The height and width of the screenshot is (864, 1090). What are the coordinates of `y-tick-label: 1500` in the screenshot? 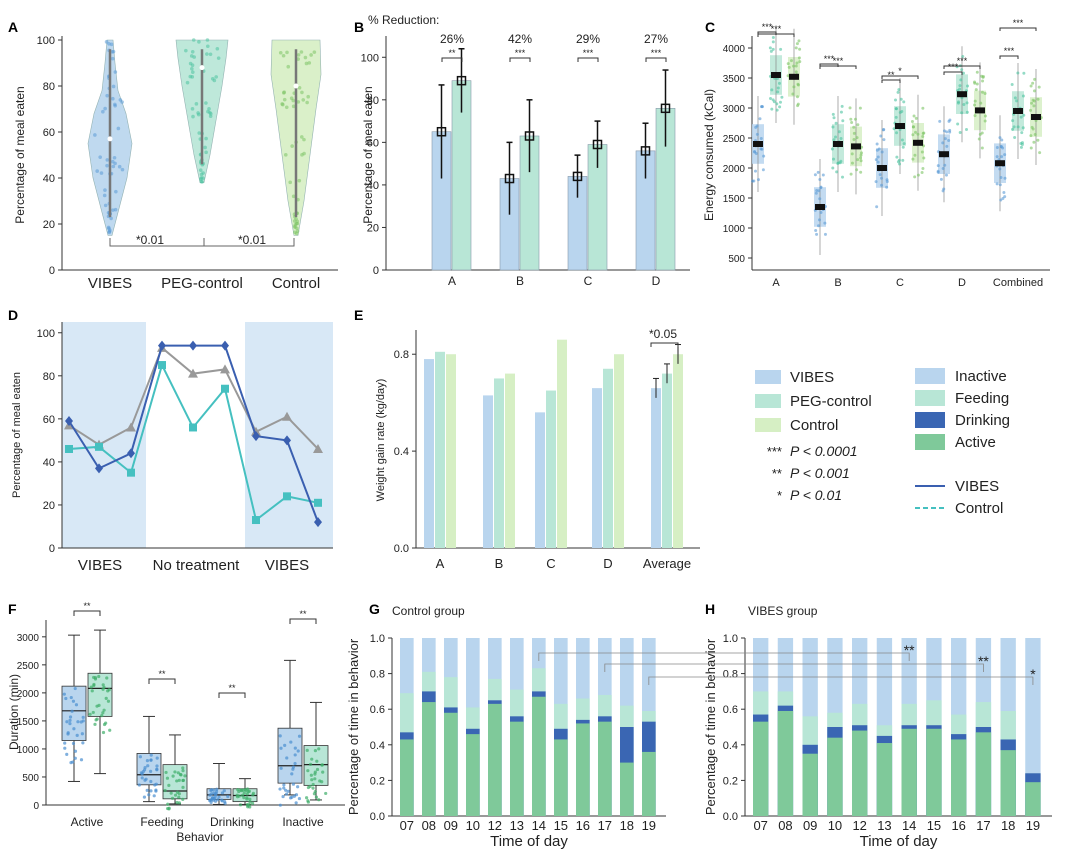 It's located at (734, 199).